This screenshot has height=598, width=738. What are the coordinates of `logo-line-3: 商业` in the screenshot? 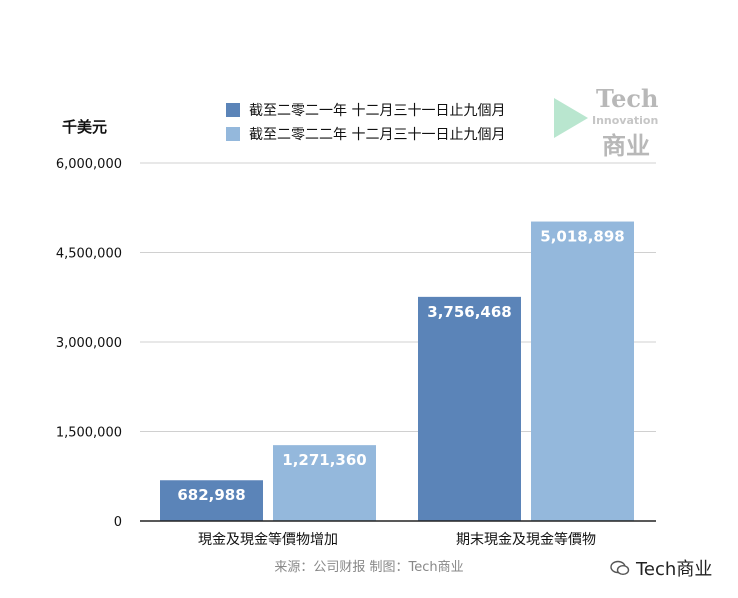 It's located at (626, 146).